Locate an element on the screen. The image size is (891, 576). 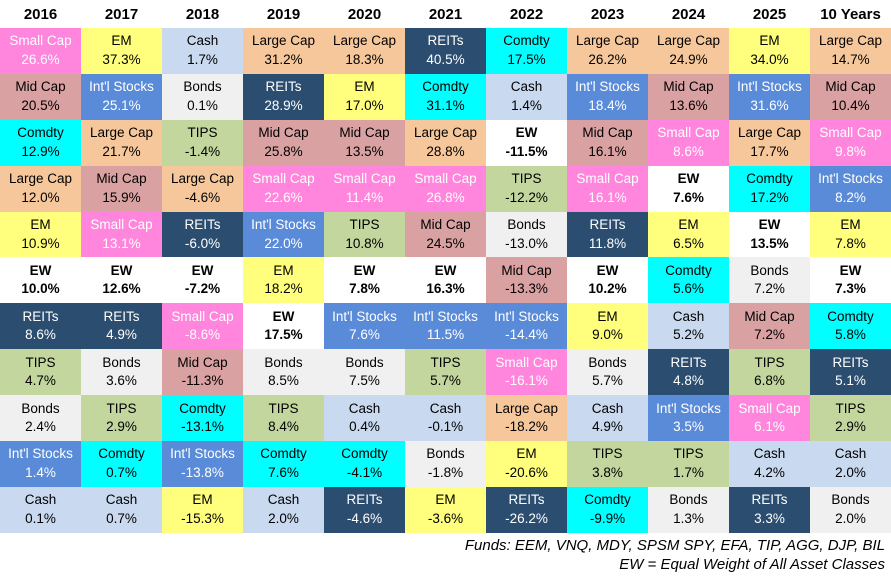
return-value: -4.1% is located at coordinates (364, 472).